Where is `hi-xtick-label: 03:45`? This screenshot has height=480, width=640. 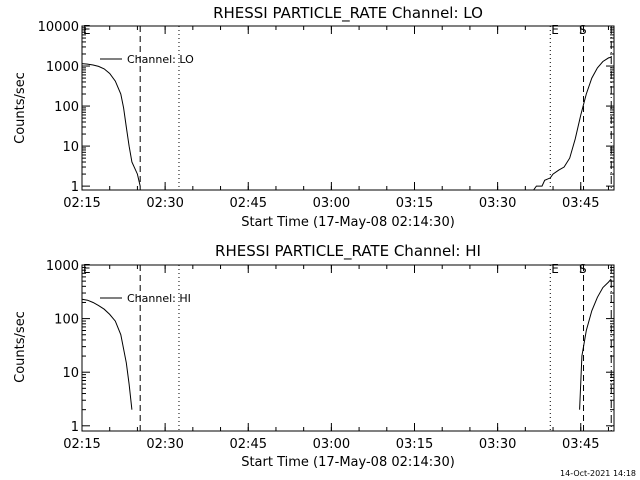
hi-xtick-label: 03:45 is located at coordinates (580, 444).